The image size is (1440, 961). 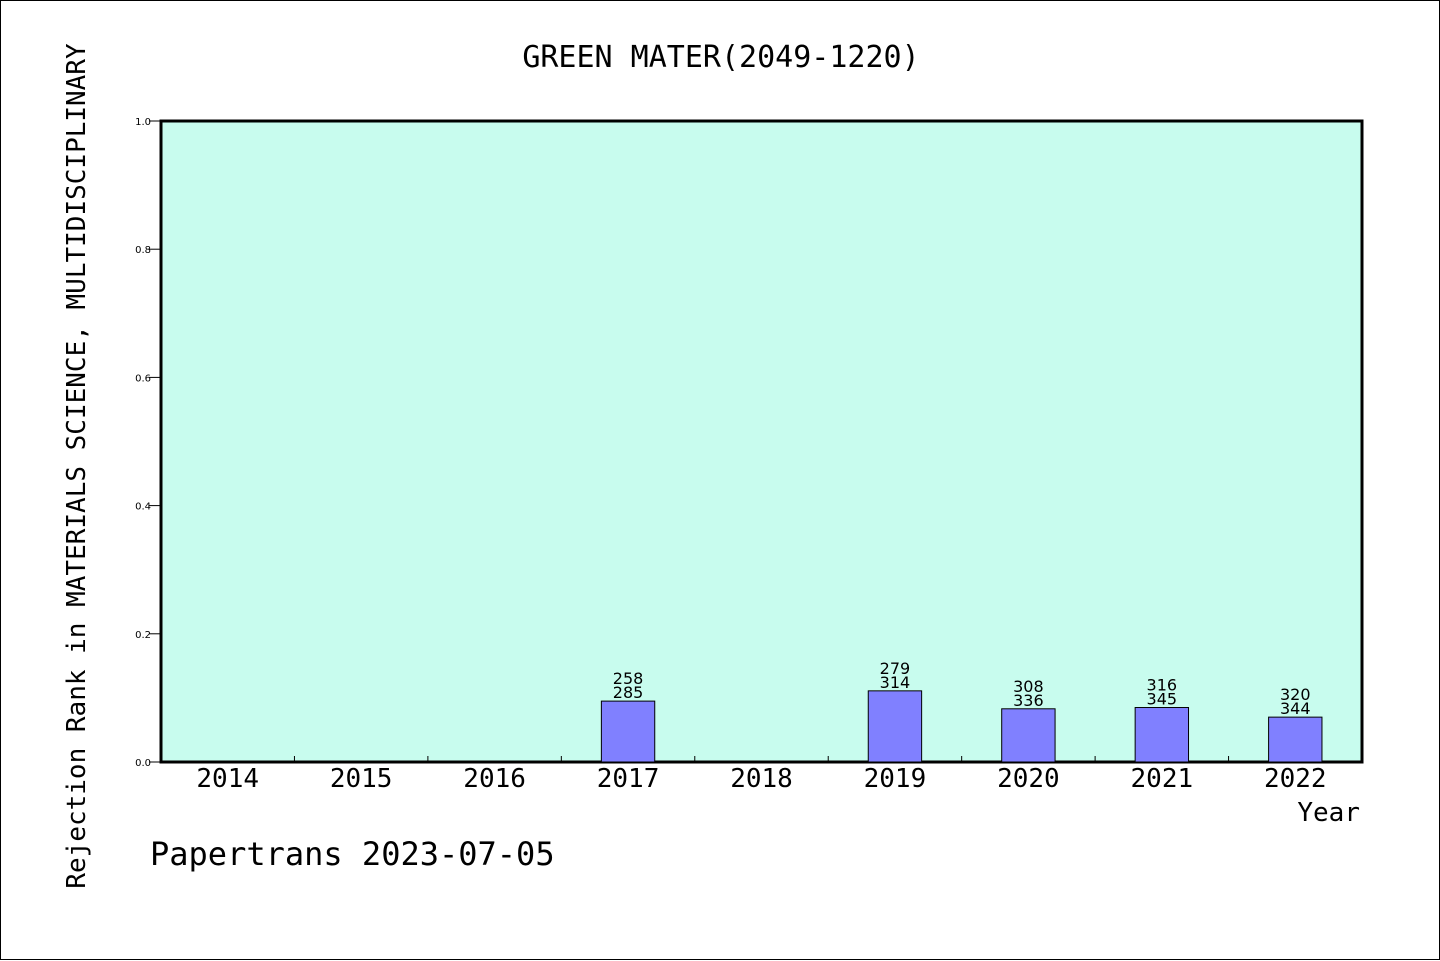 What do you see at coordinates (1295, 708) in the screenshot?
I see `bar-label-bottom: 344` at bounding box center [1295, 708].